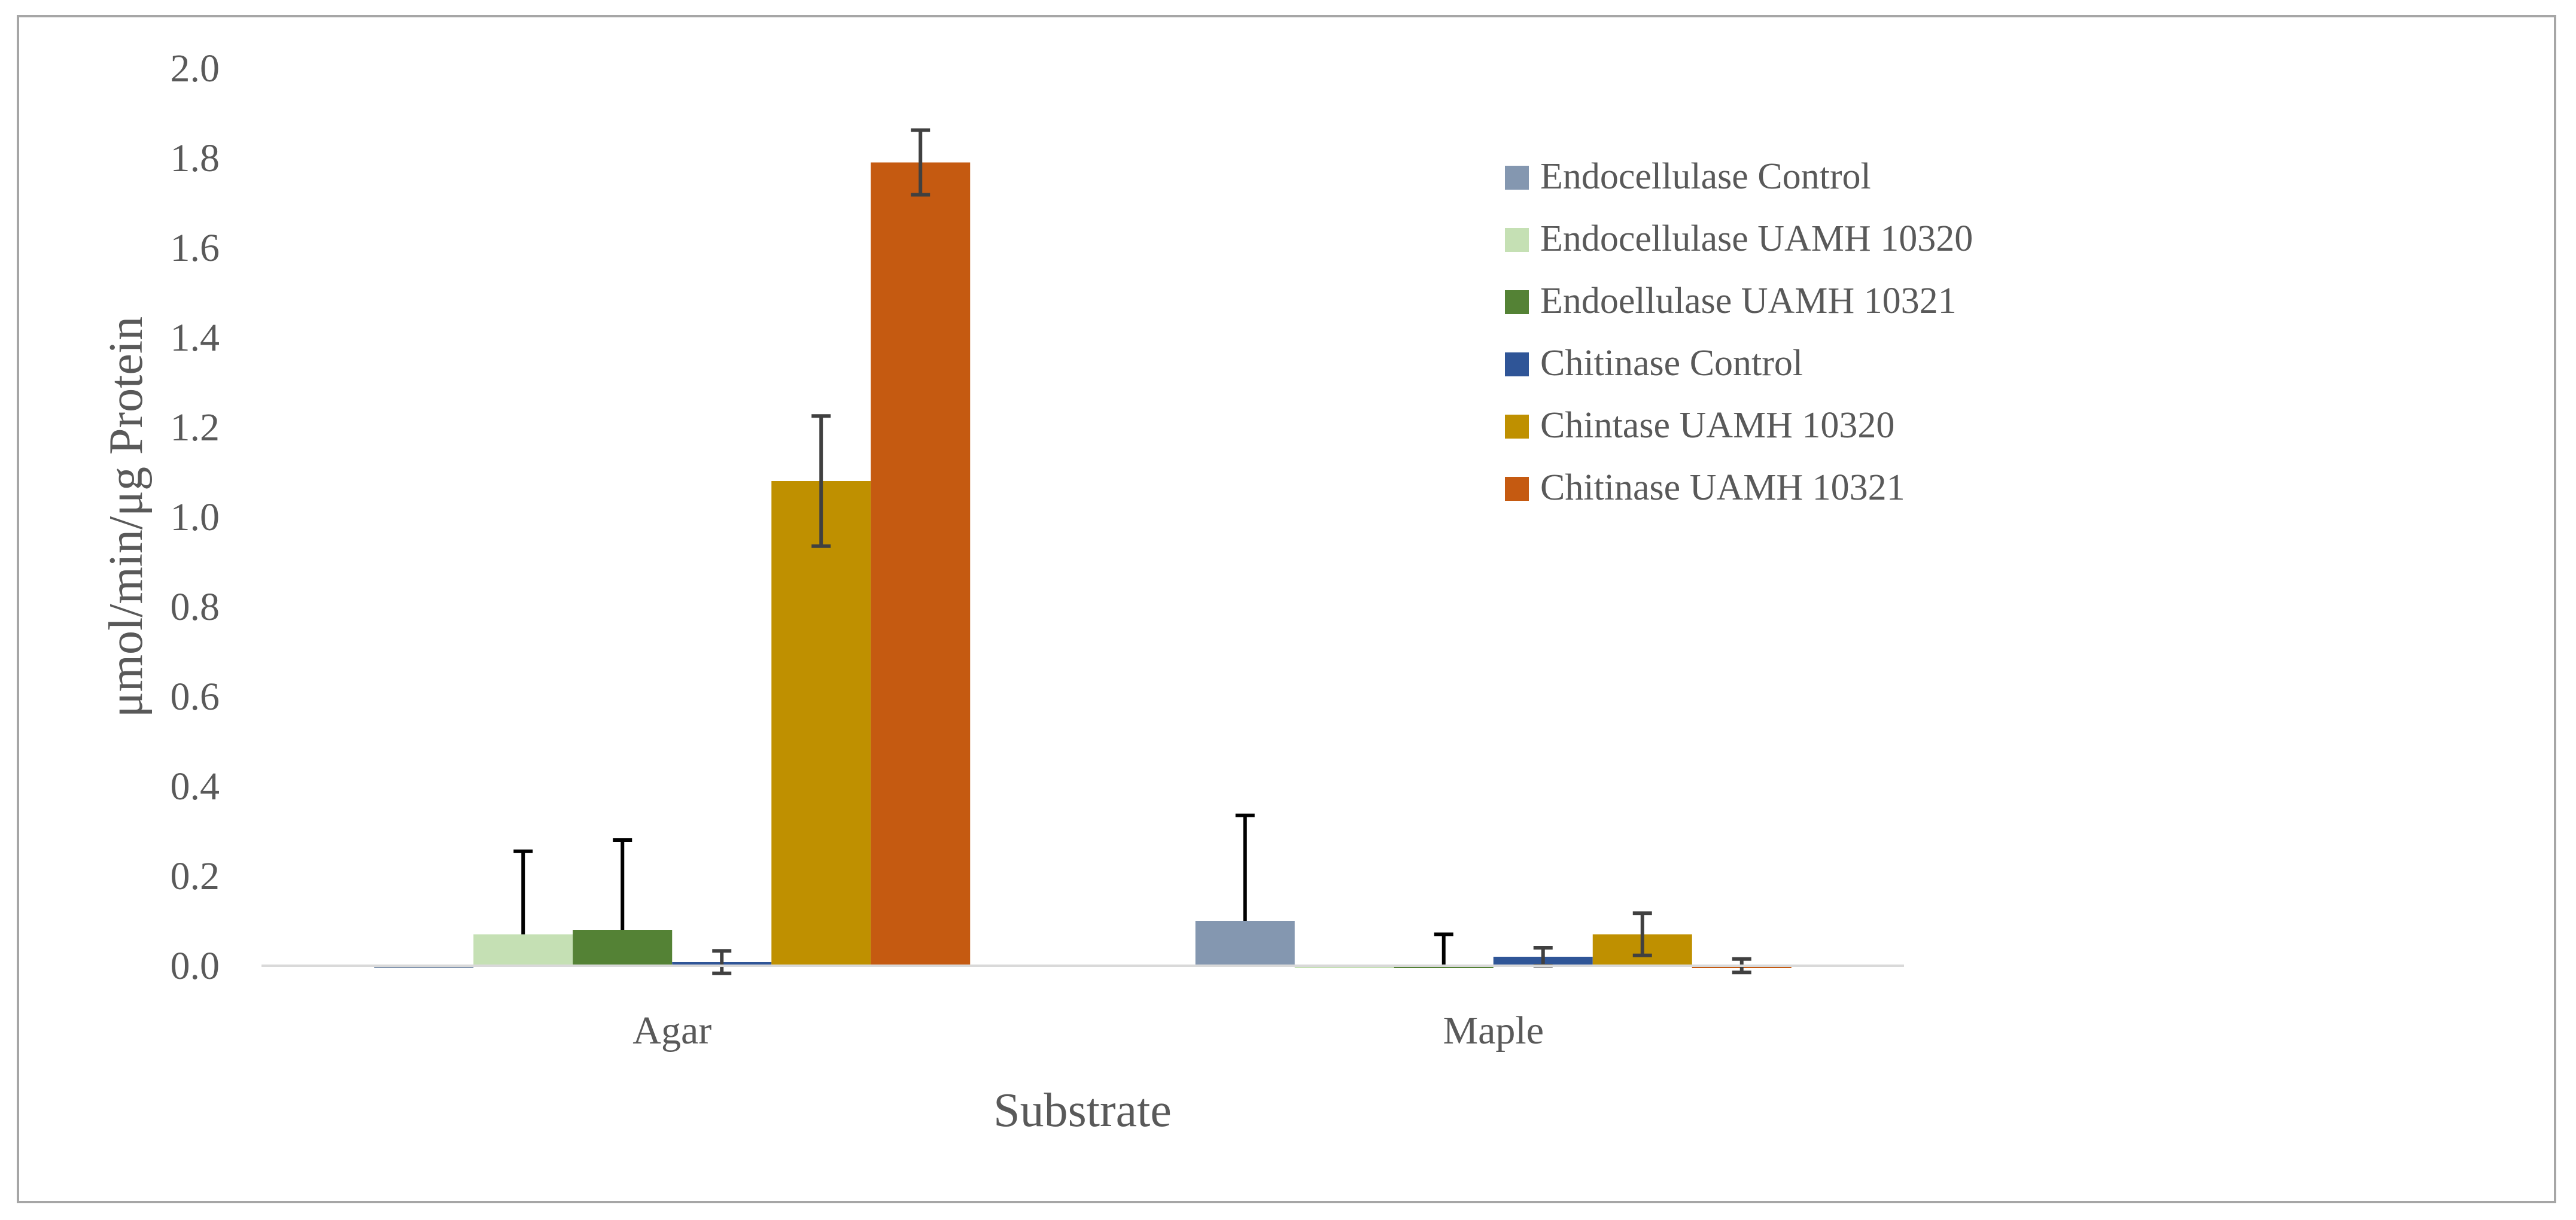  What do you see at coordinates (195, 787) in the screenshot?
I see `y-tick-label: 0.4` at bounding box center [195, 787].